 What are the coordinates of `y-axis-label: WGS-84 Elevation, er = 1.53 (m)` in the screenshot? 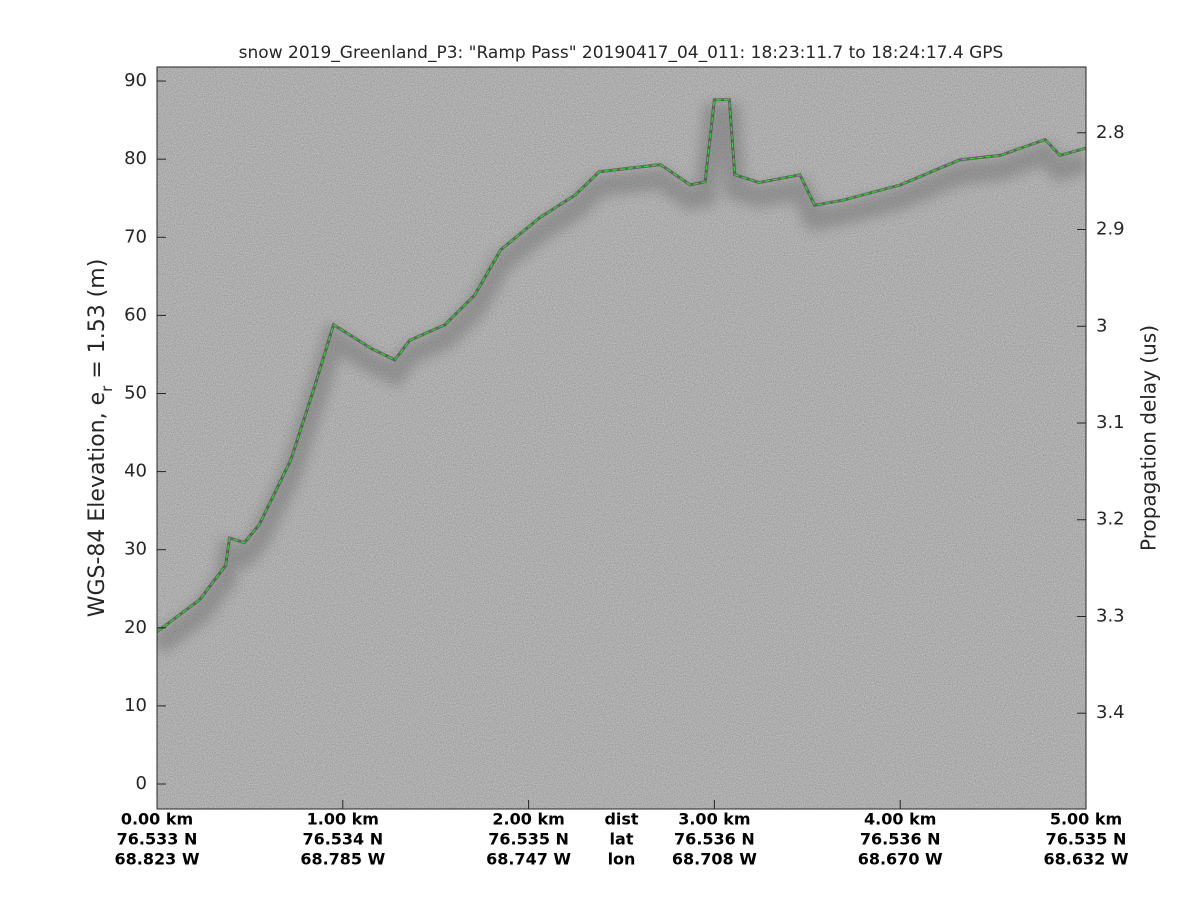 It's located at (100, 438).